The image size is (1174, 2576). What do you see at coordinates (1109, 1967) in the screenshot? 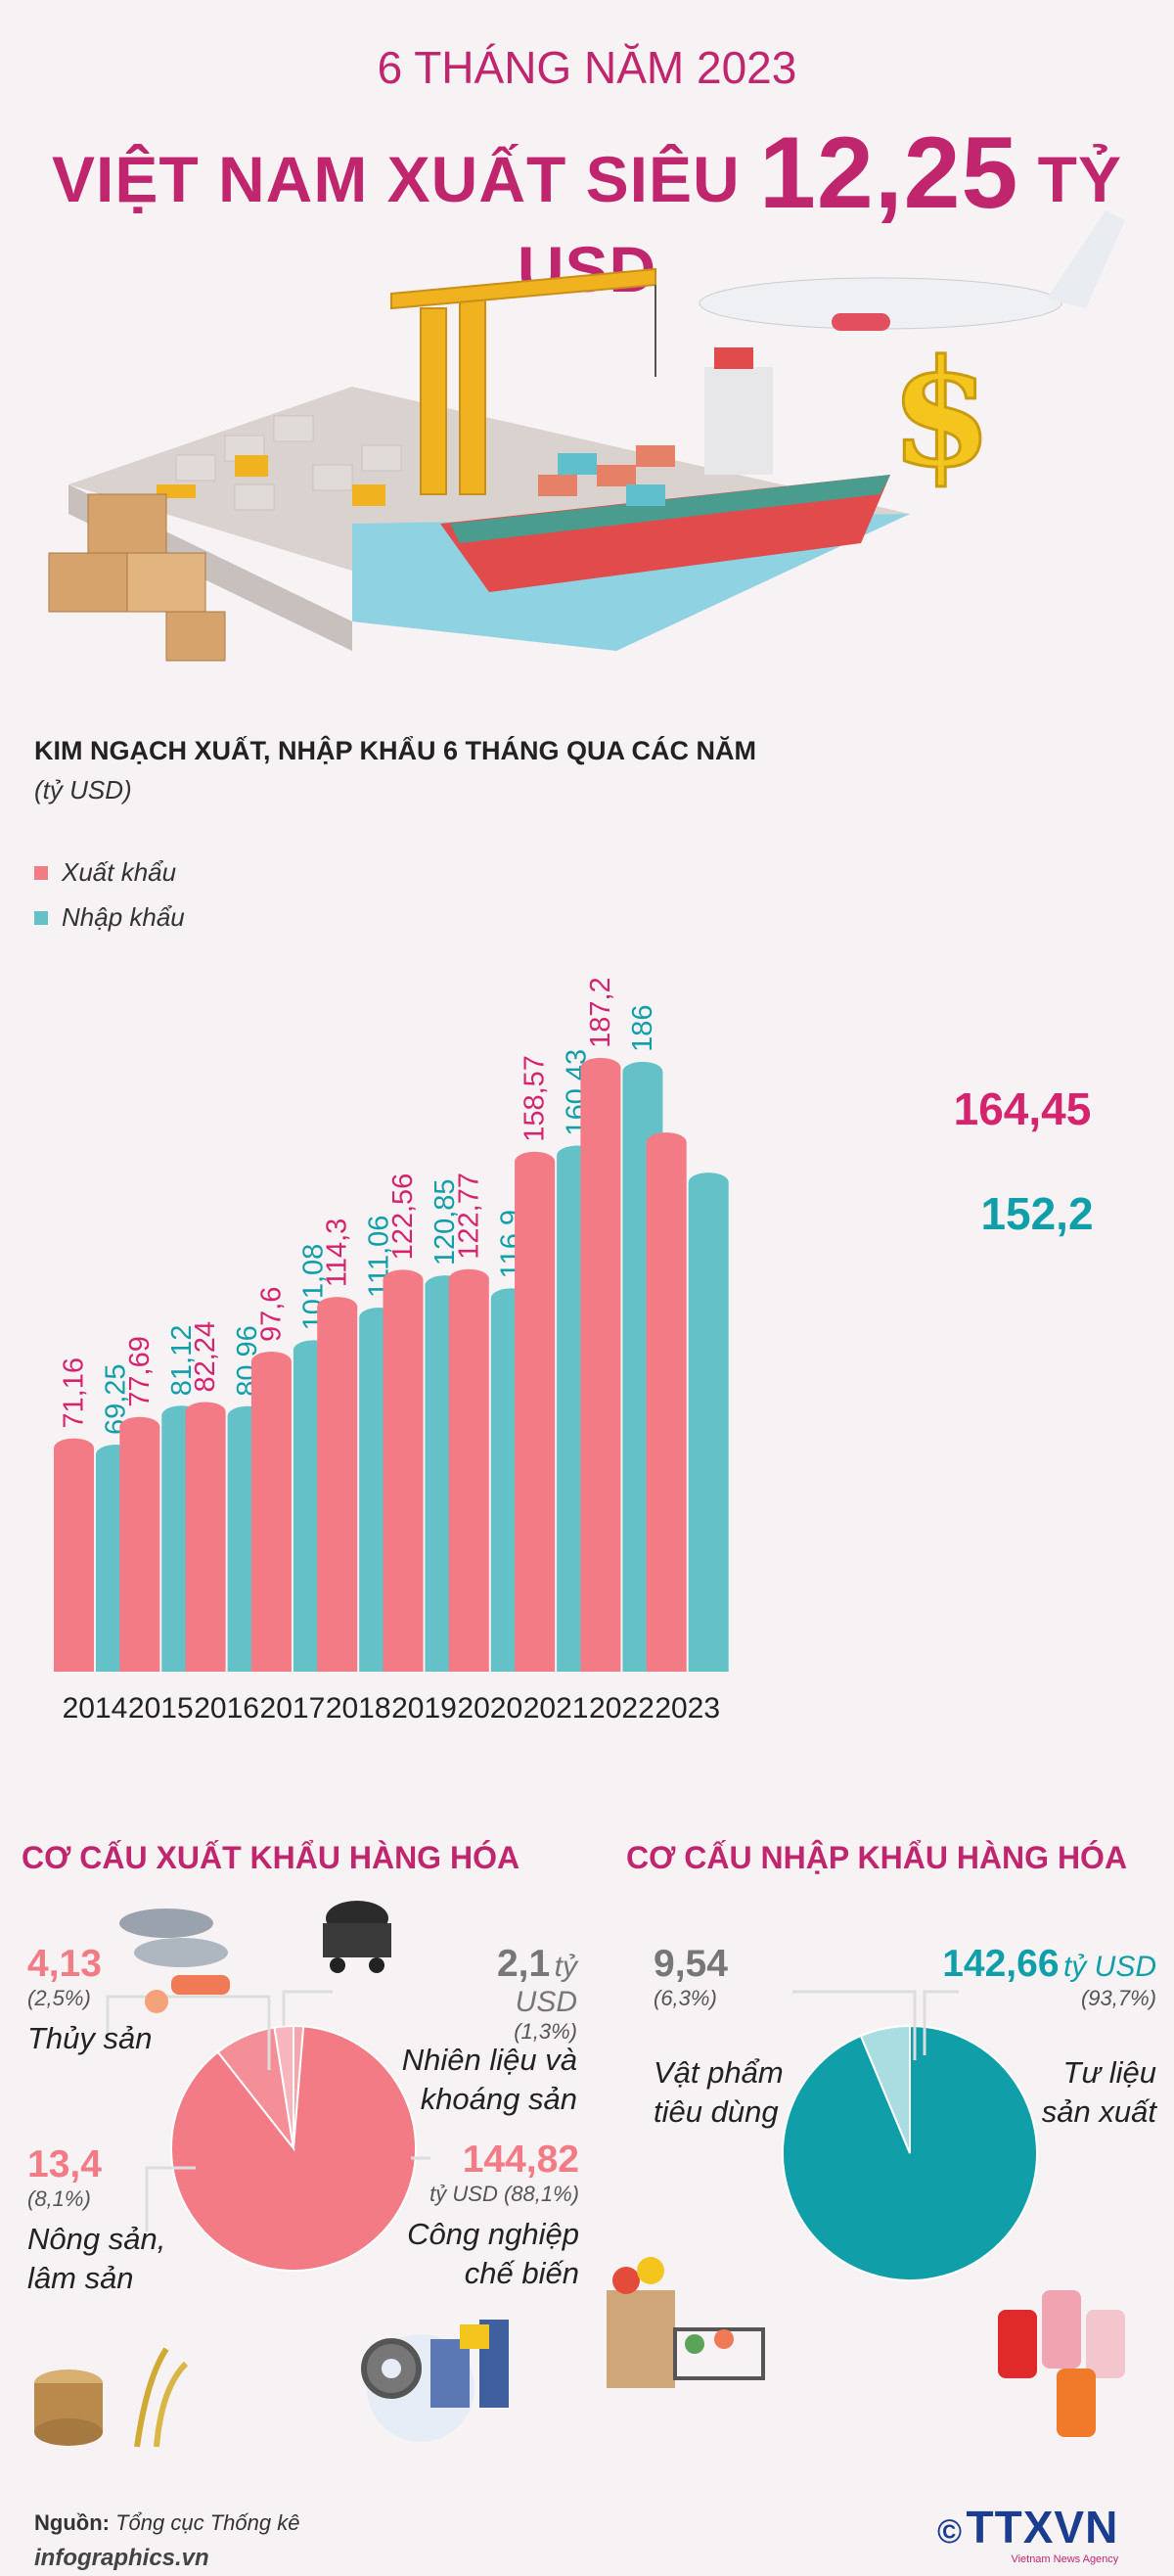
I see `production-unit: tỷ USD` at bounding box center [1109, 1967].